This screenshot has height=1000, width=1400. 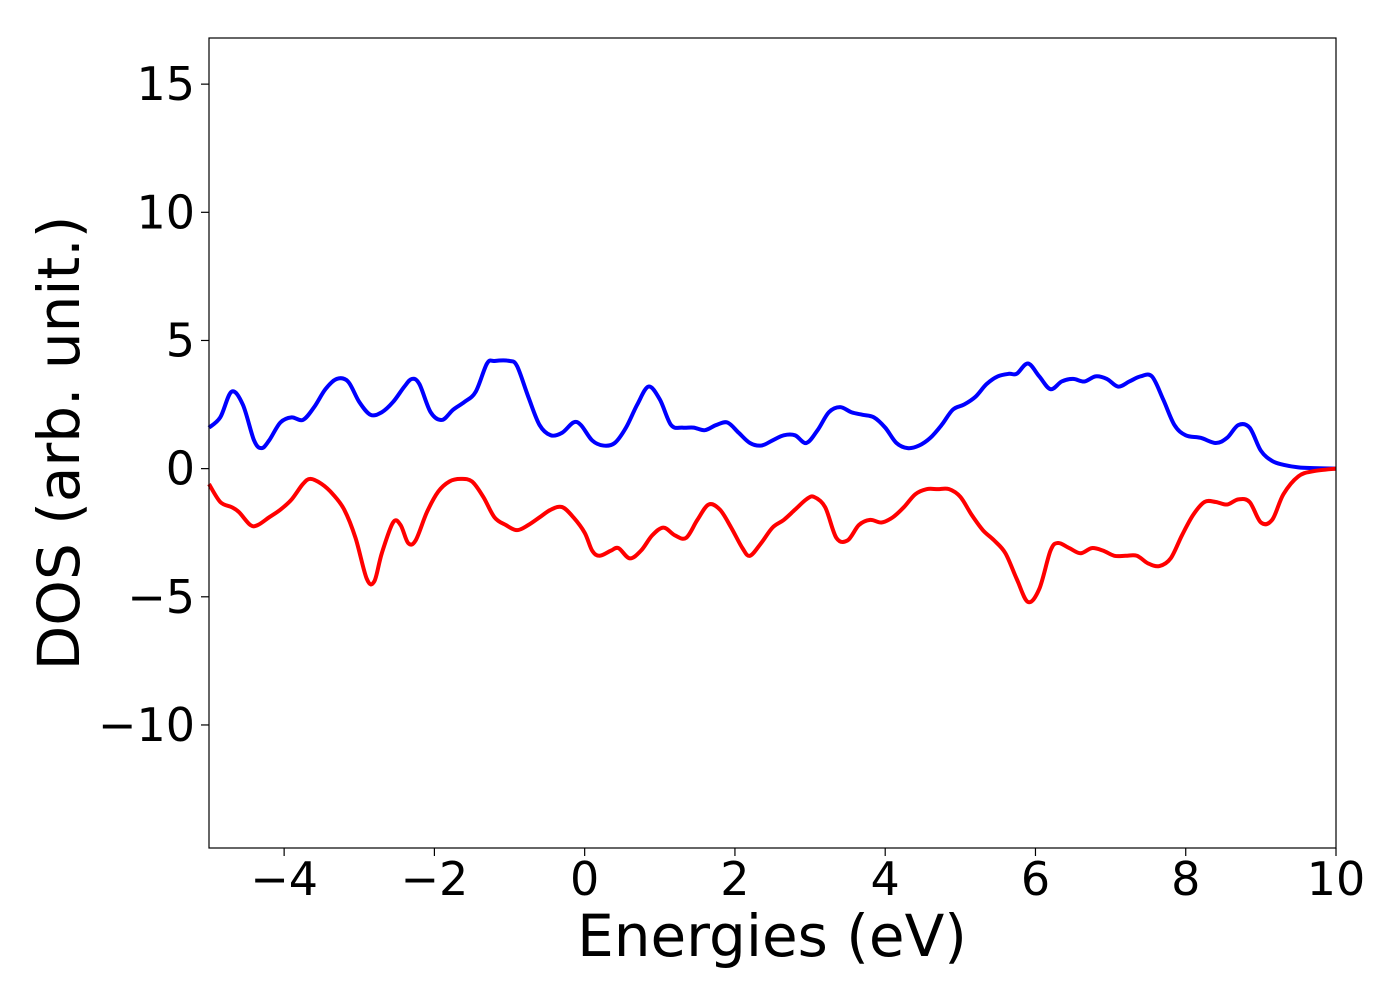 What do you see at coordinates (1185, 879) in the screenshot?
I see `x-tick-label: 8` at bounding box center [1185, 879].